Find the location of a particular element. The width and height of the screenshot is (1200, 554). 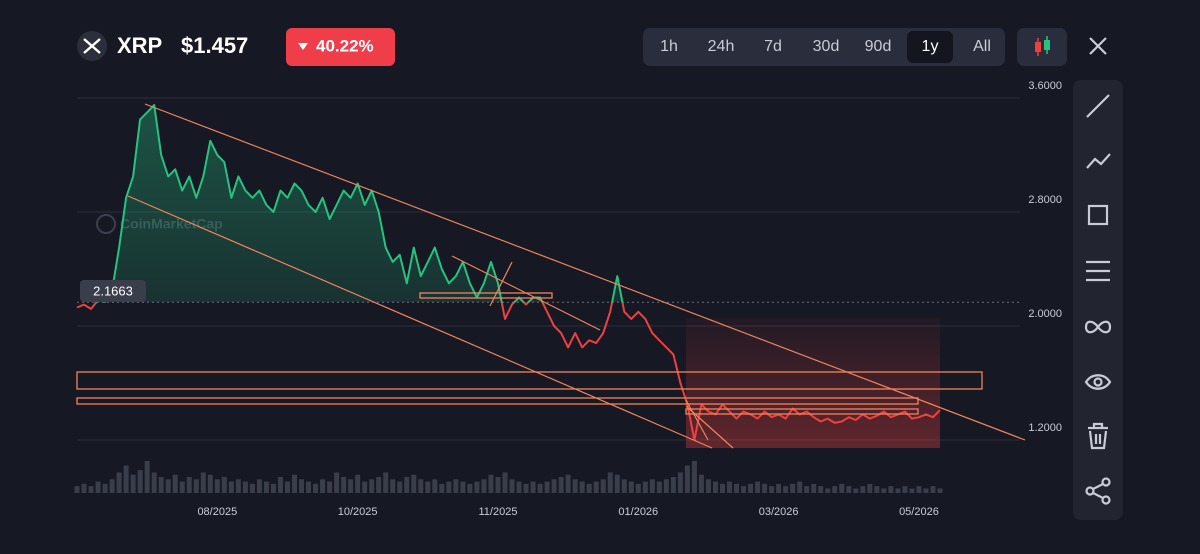

y-tick-label: 3.6000 is located at coordinates (1045, 86).